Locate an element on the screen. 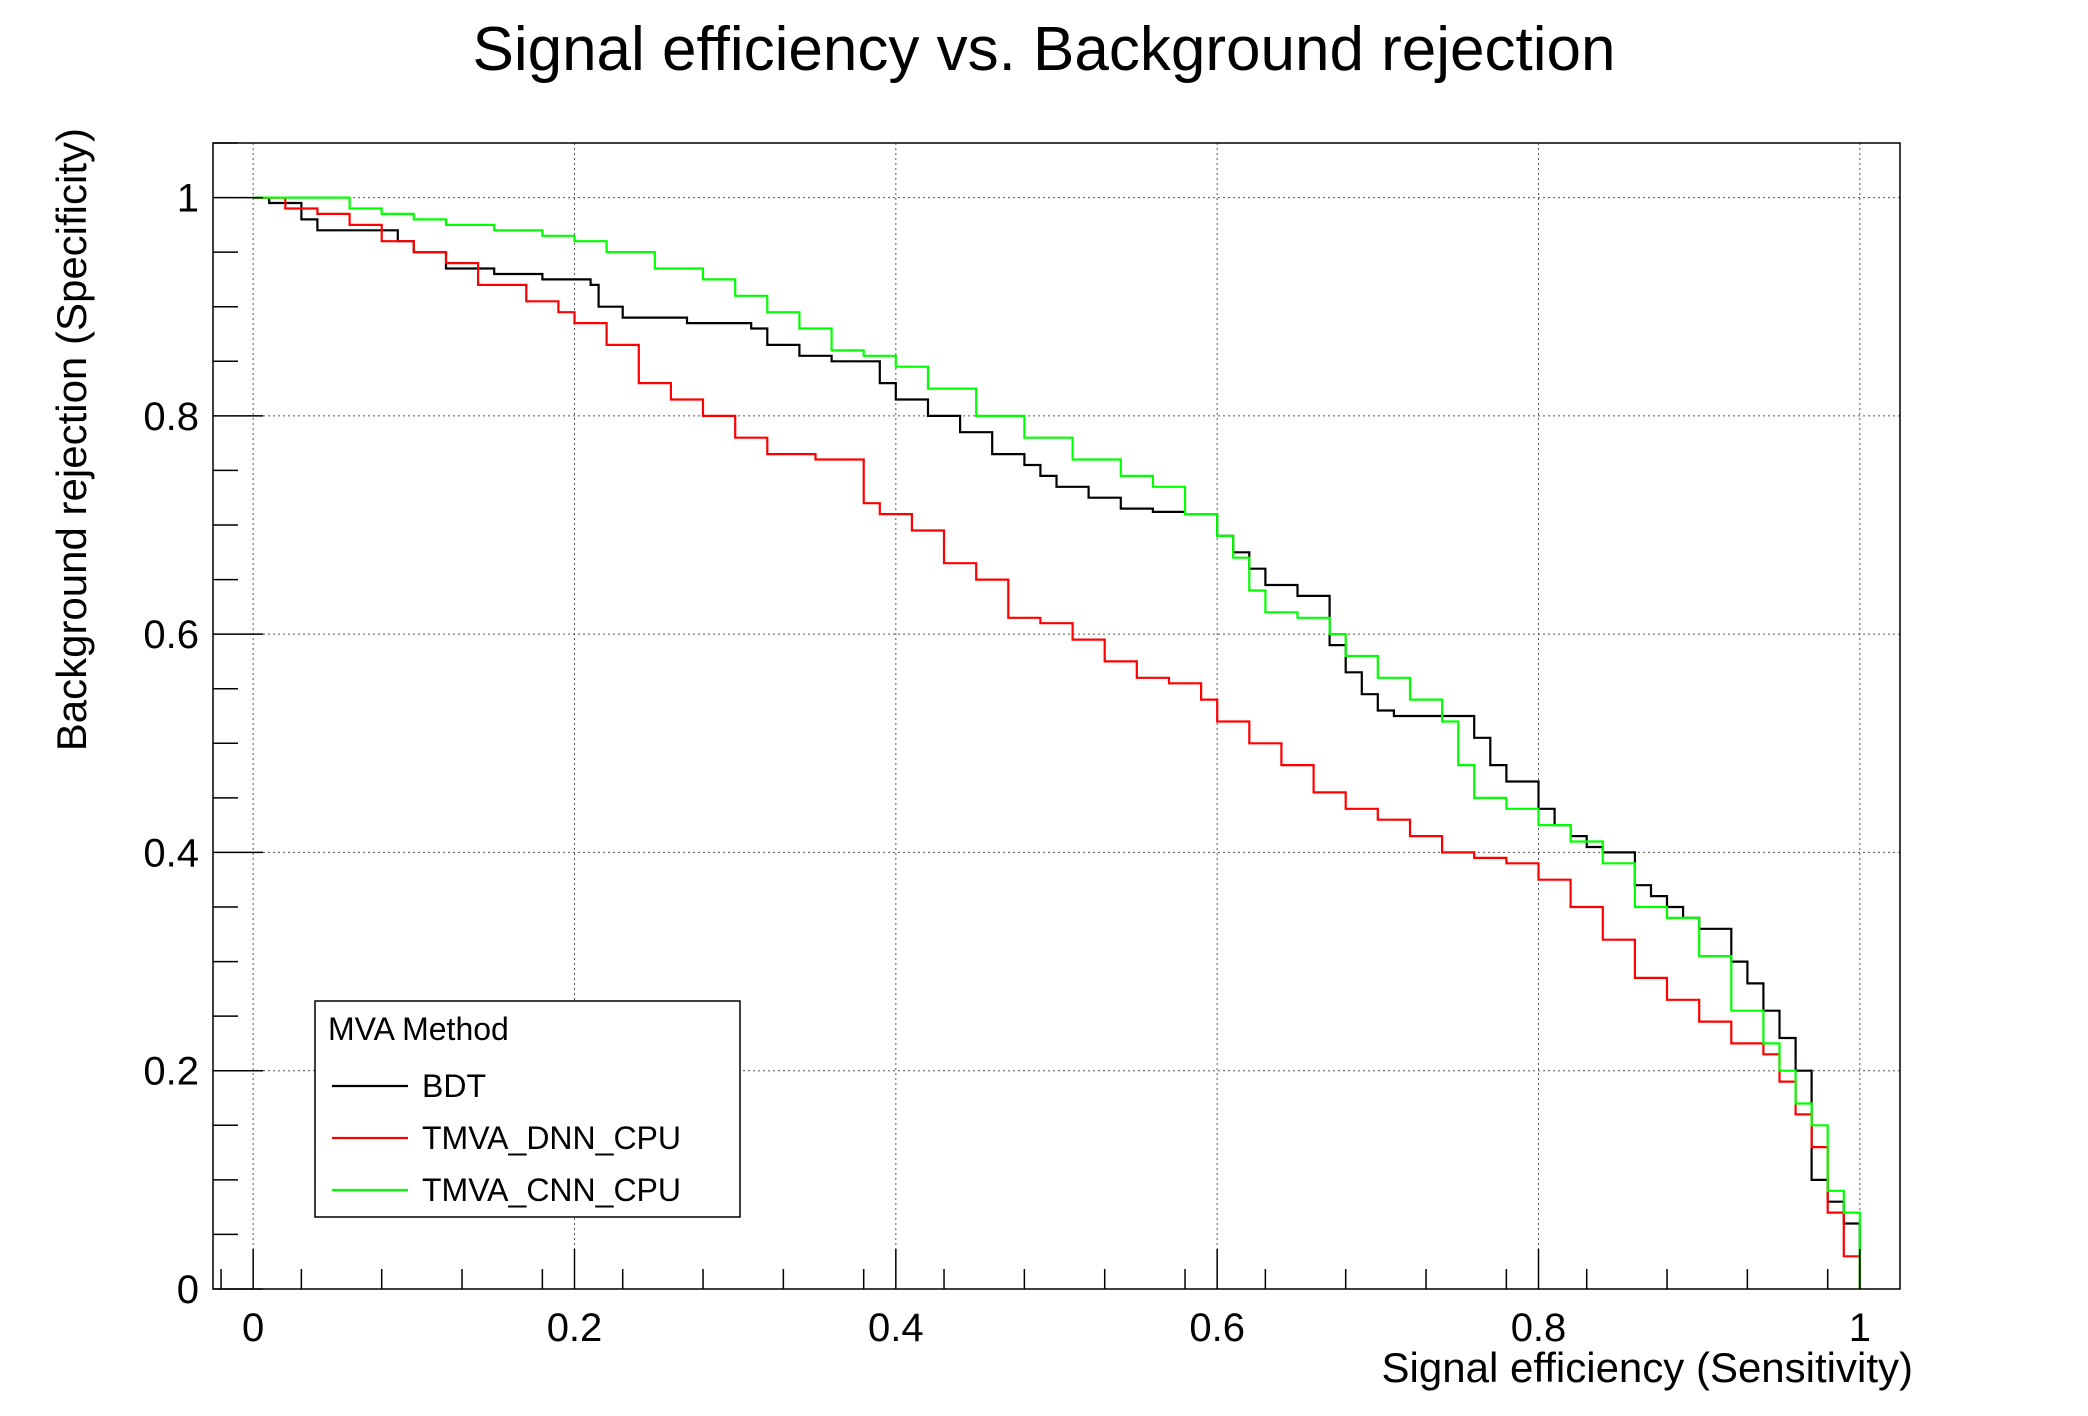 This screenshot has width=2088, height=1416. y-tick-label: 0.2 is located at coordinates (171, 1072).